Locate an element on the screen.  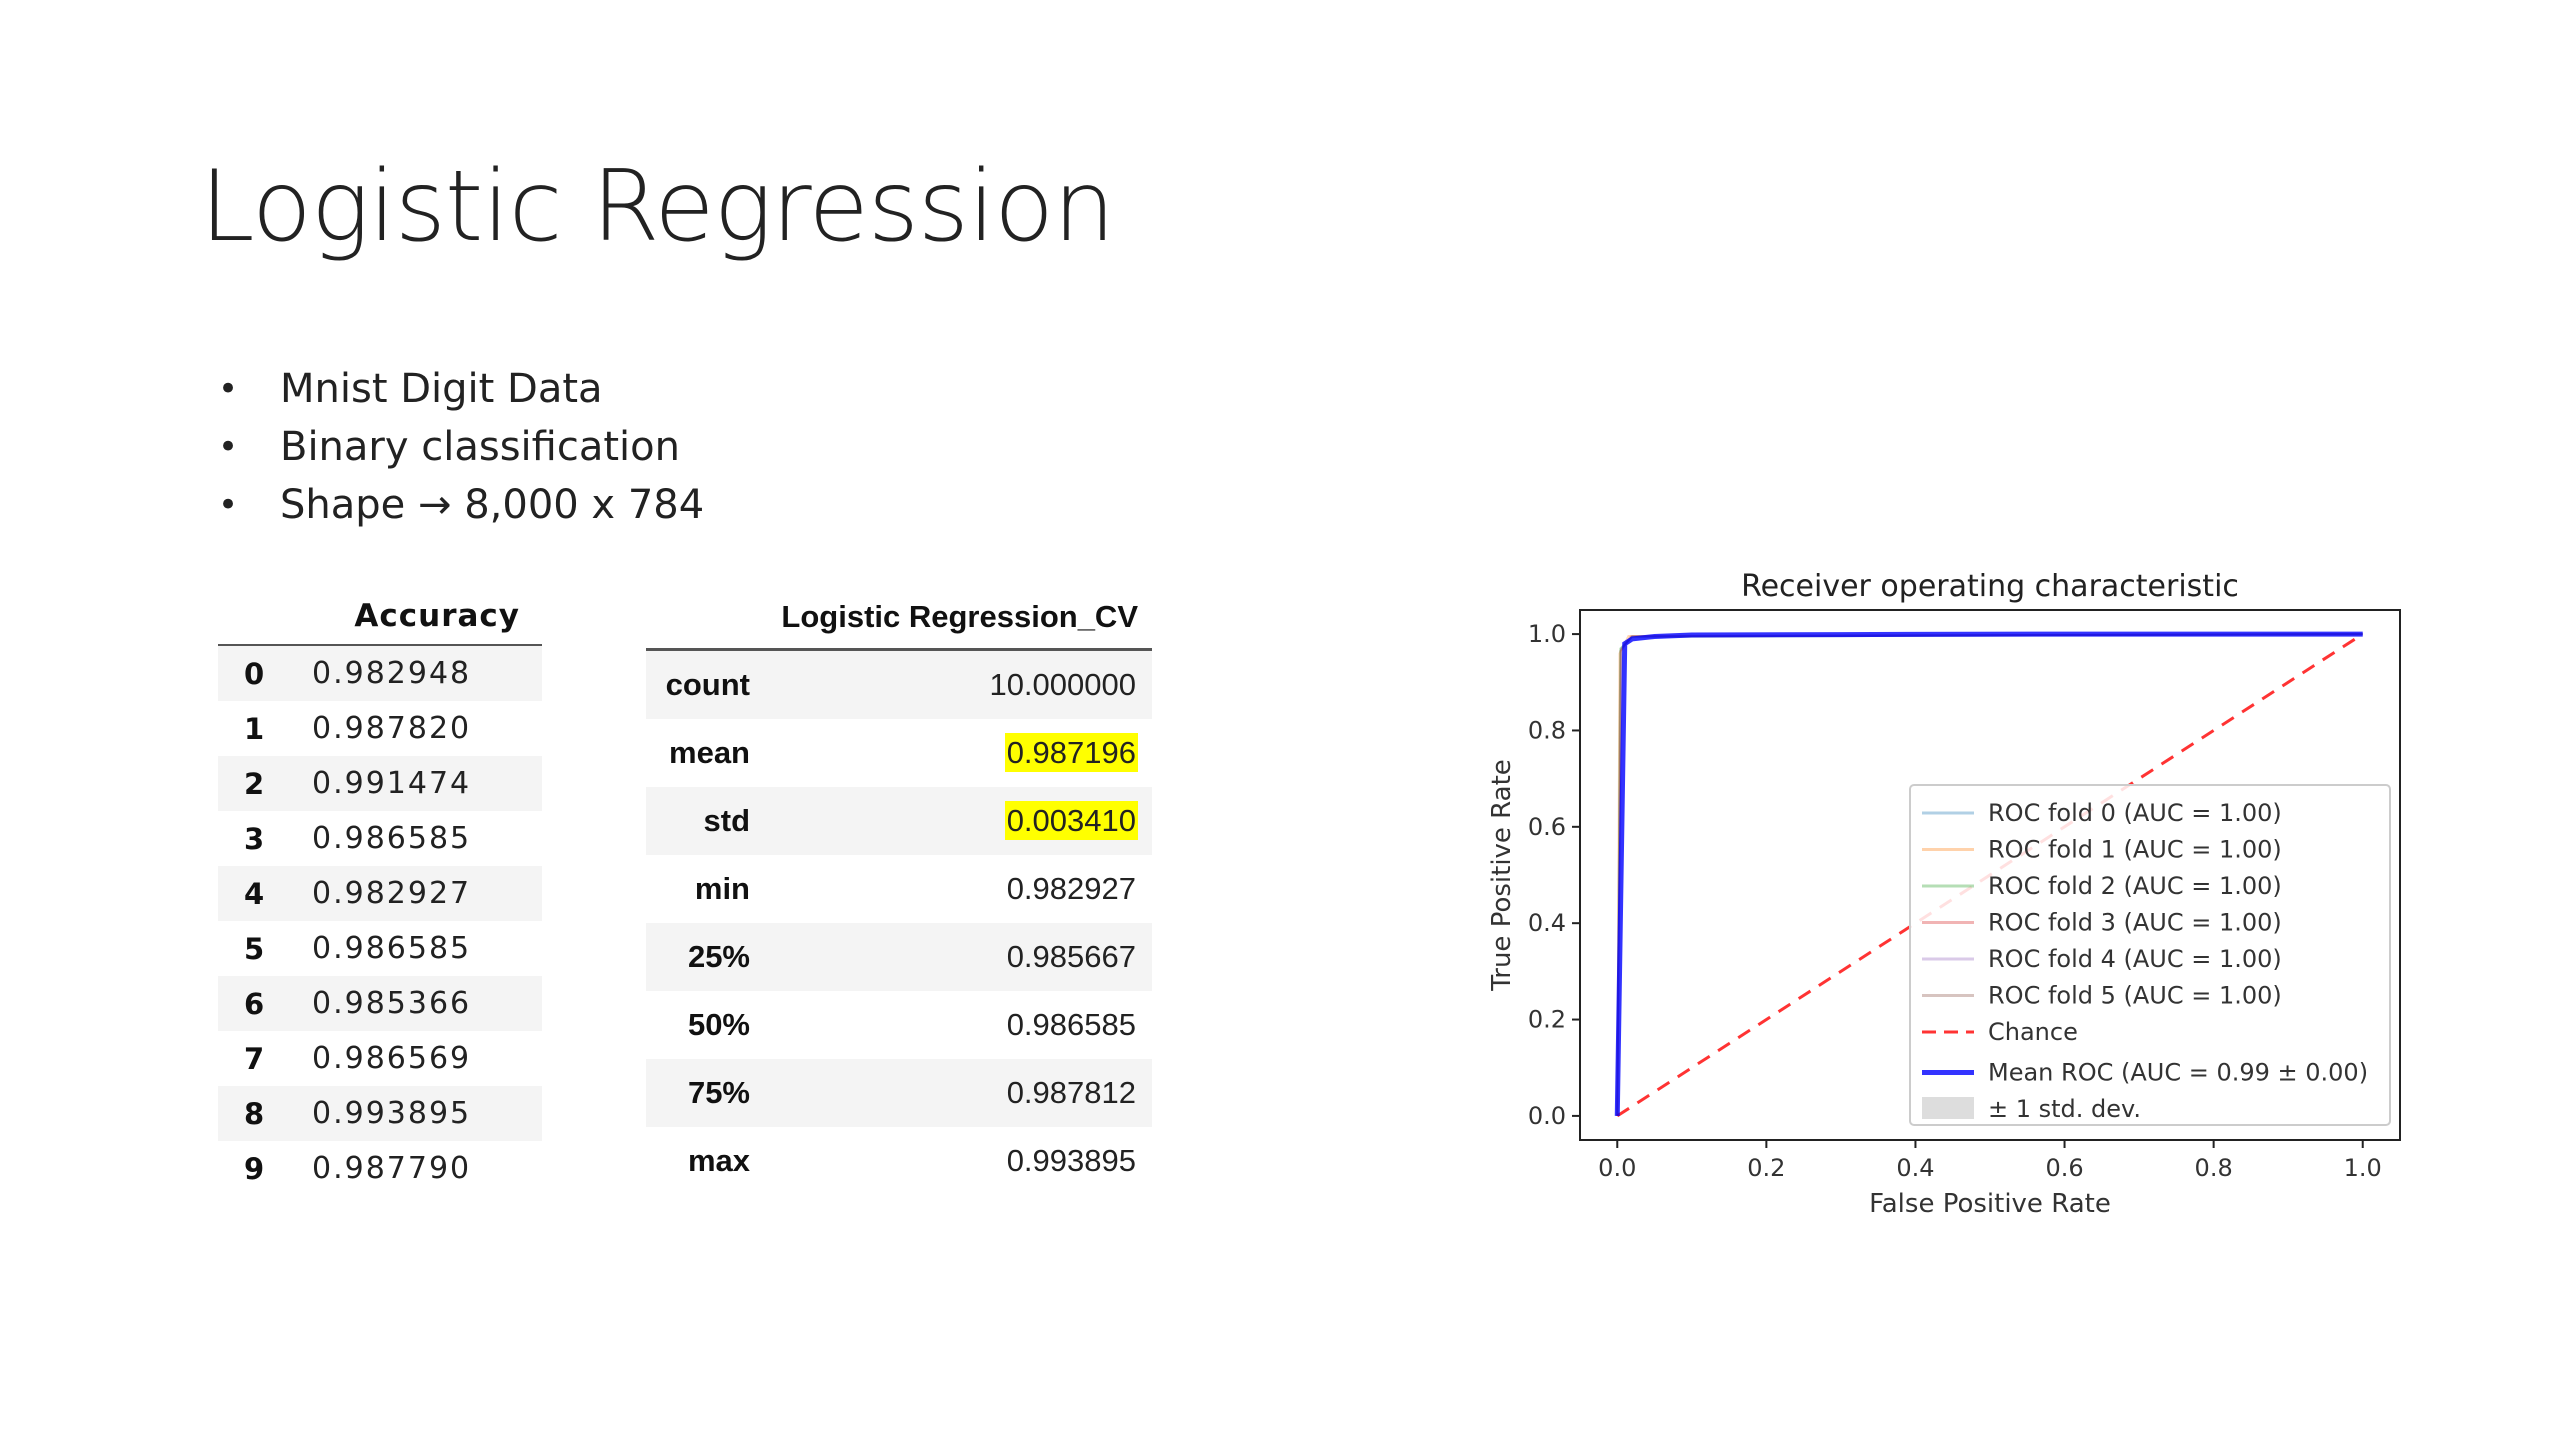
legend-entry: ROC fold 2 (AUC = 1.00) is located at coordinates (2135, 886).